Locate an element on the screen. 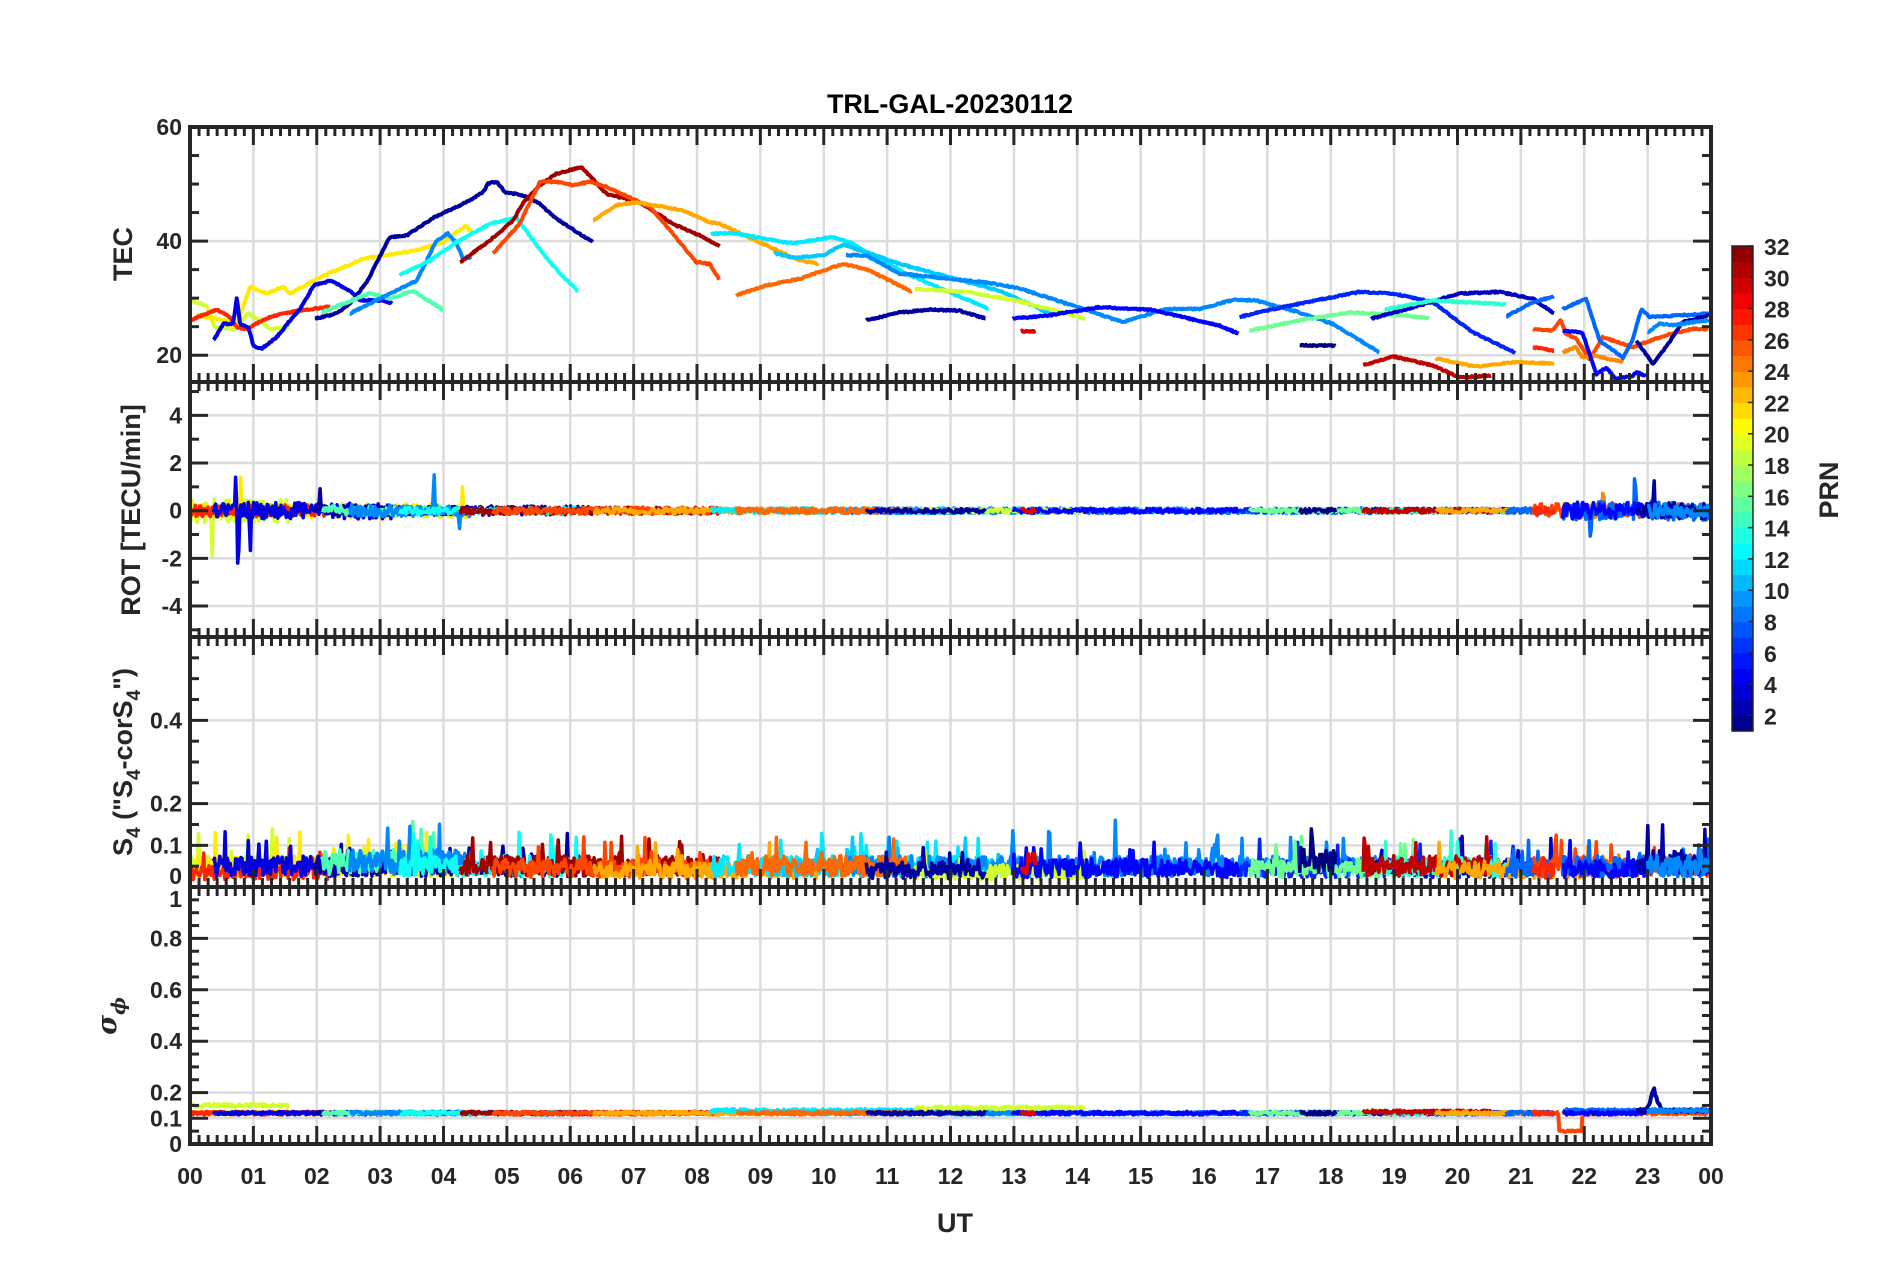 The width and height of the screenshot is (1902, 1272). colorbar-tick-label: 26 is located at coordinates (1777, 341).